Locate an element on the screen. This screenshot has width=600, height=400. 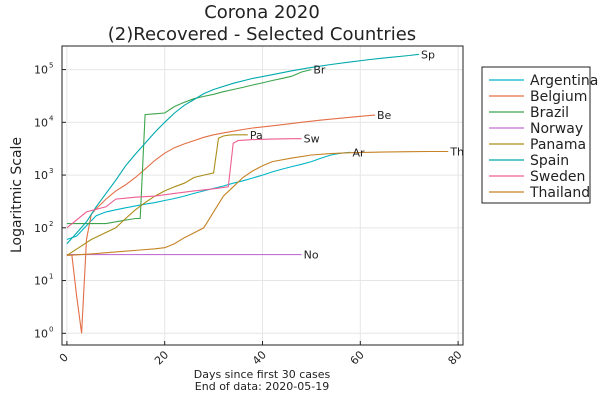
legend-box is located at coordinates (536, 135).